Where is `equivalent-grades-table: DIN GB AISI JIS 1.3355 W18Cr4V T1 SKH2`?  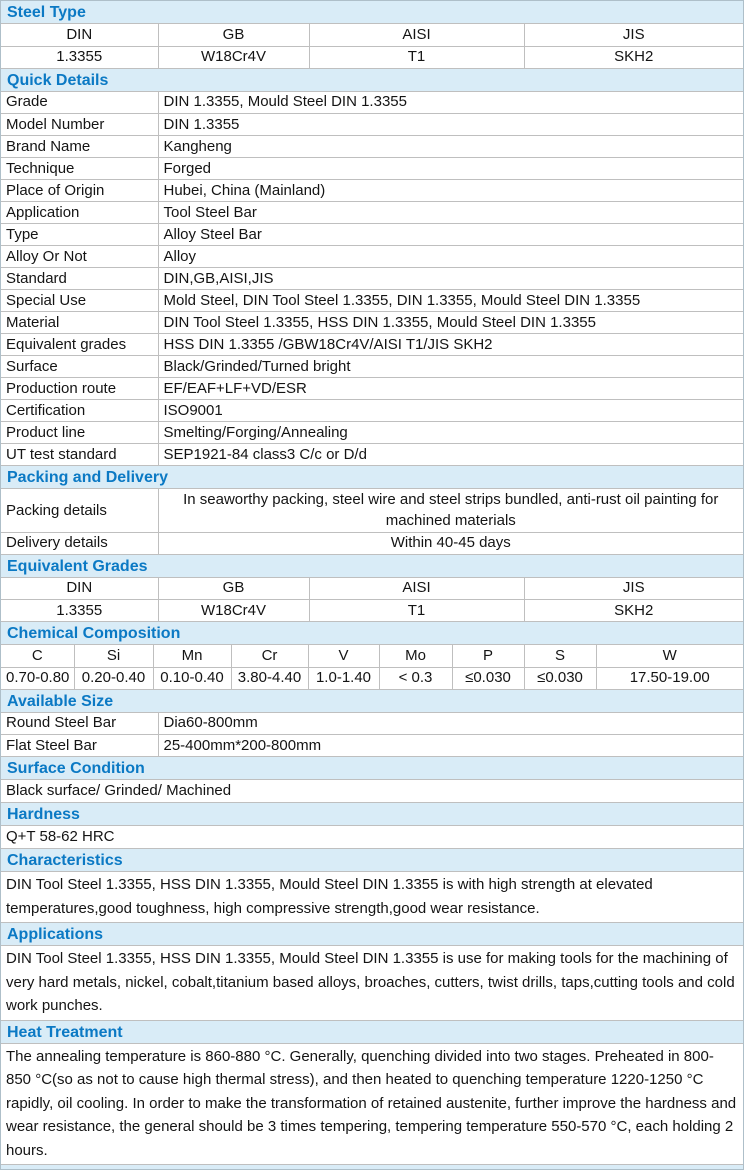 equivalent-grades-table: DIN GB AISI JIS 1.3355 W18Cr4V T1 SKH2 is located at coordinates (372, 599).